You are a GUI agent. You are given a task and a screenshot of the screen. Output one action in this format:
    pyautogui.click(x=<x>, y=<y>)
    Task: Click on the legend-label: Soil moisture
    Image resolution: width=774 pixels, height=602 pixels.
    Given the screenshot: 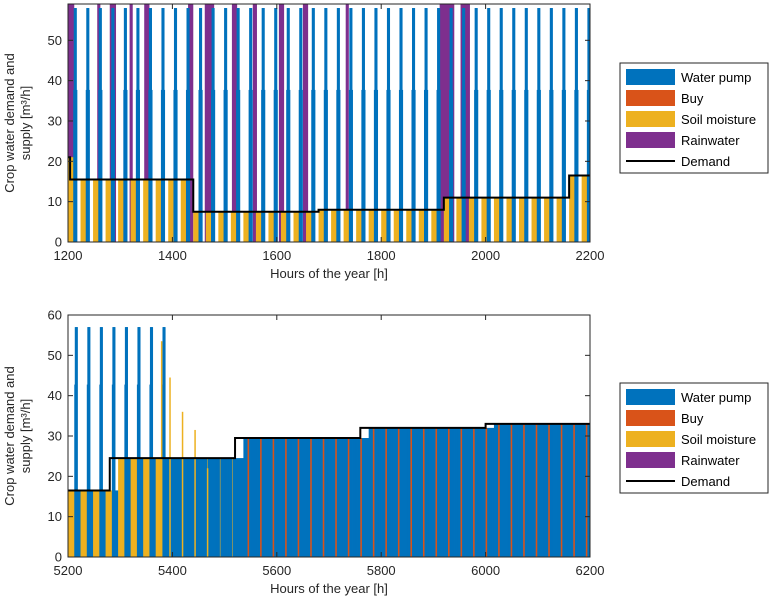 What is the action you would take?
    pyautogui.click(x=718, y=119)
    